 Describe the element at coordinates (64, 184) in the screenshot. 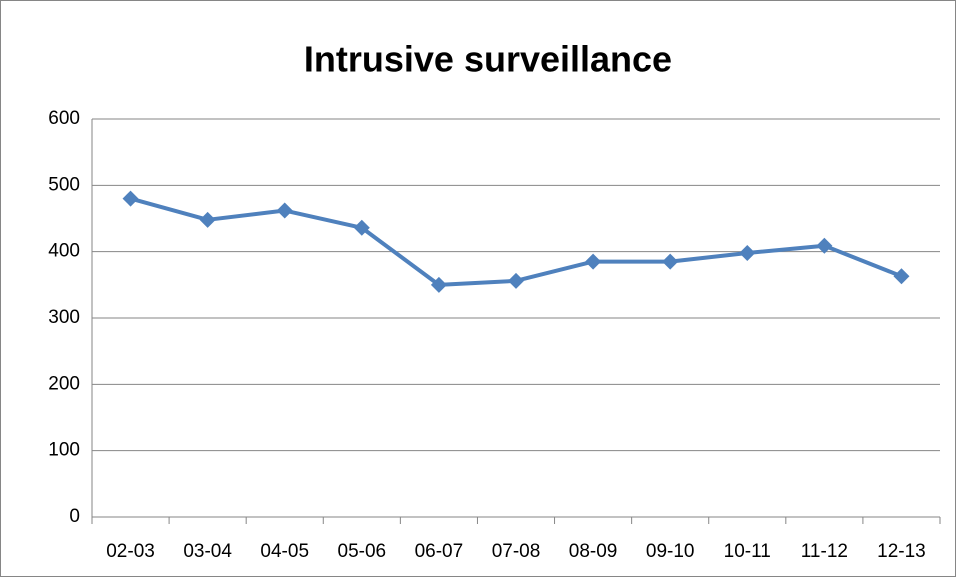

I see `y-tick-label: 500` at that location.